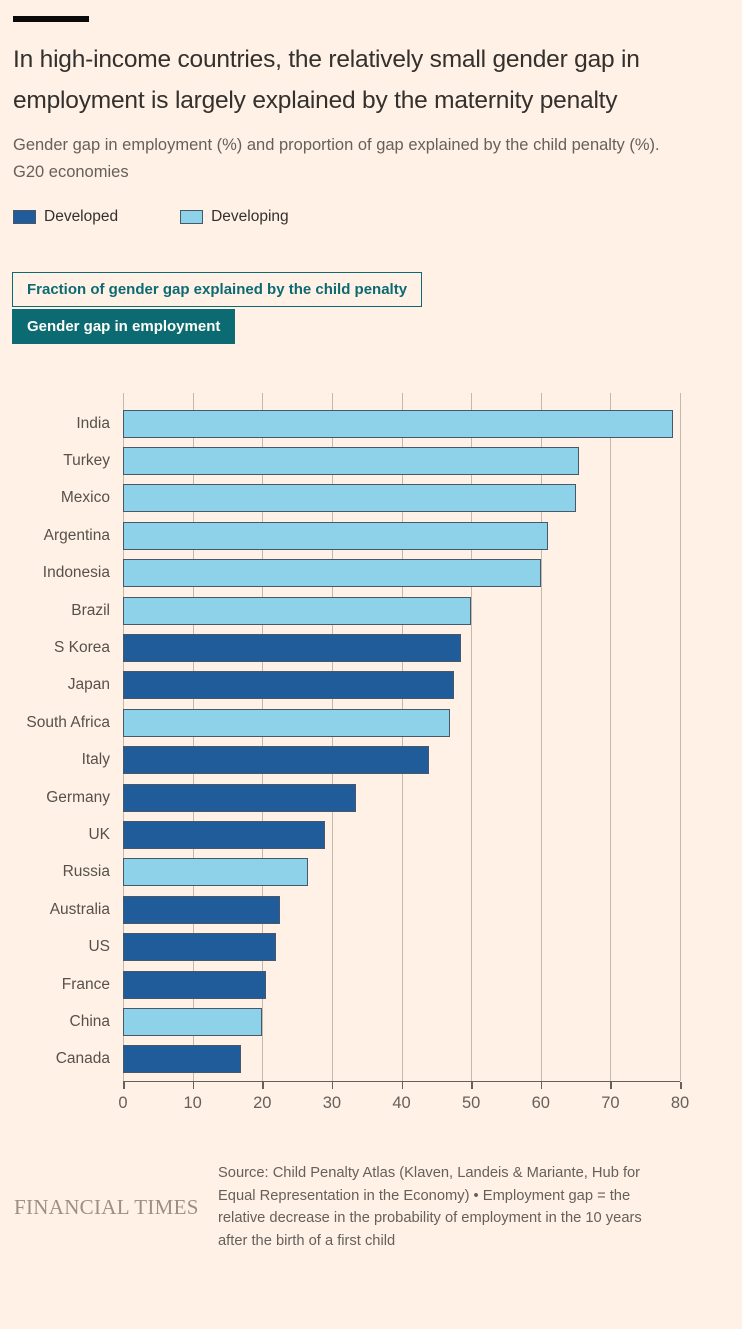 The width and height of the screenshot is (742, 1329). Describe the element at coordinates (123, 1103) in the screenshot. I see `x-axis-label: 0` at that location.